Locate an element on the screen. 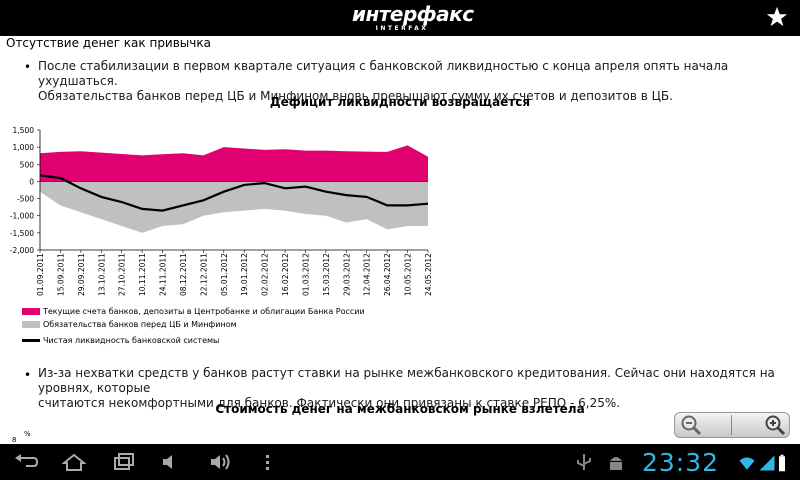  x-tick-label: 10.11.2011 is located at coordinates (142, 274).